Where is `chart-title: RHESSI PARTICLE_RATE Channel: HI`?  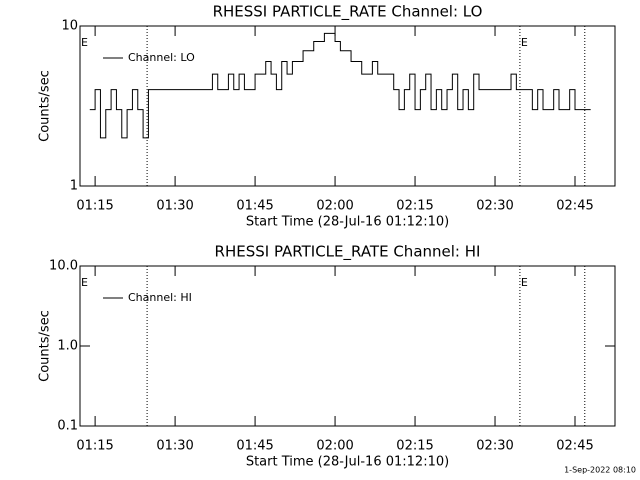 chart-title: RHESSI PARTICLE_RATE Channel: HI is located at coordinates (348, 252).